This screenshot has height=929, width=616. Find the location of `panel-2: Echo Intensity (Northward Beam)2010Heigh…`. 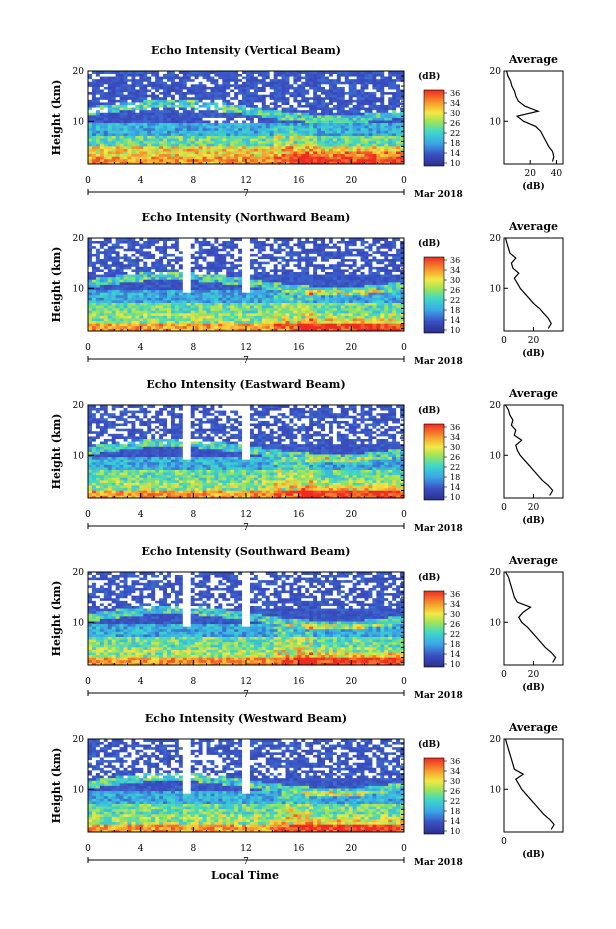

panel-2: Echo Intensity (Northward Beam)2010Heigh… is located at coordinates (307, 289).